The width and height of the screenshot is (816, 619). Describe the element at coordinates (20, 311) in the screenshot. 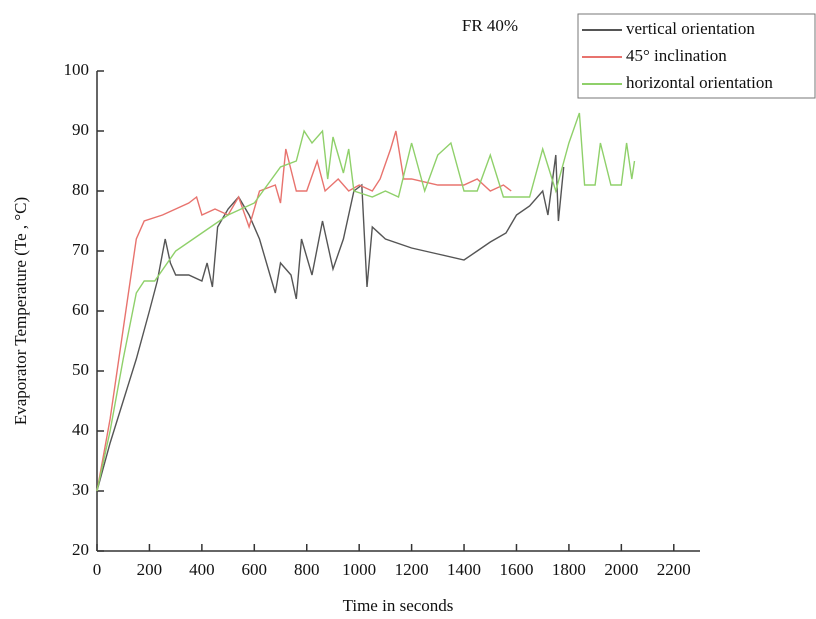

I see `y-axis-label: Evaporator Temperature (Te , °C)` at that location.